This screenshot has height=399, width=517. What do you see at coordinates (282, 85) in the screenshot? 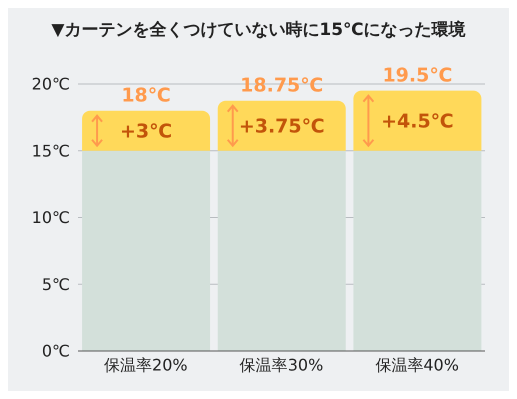
I see `total-label: 18.75℃` at bounding box center [282, 85].